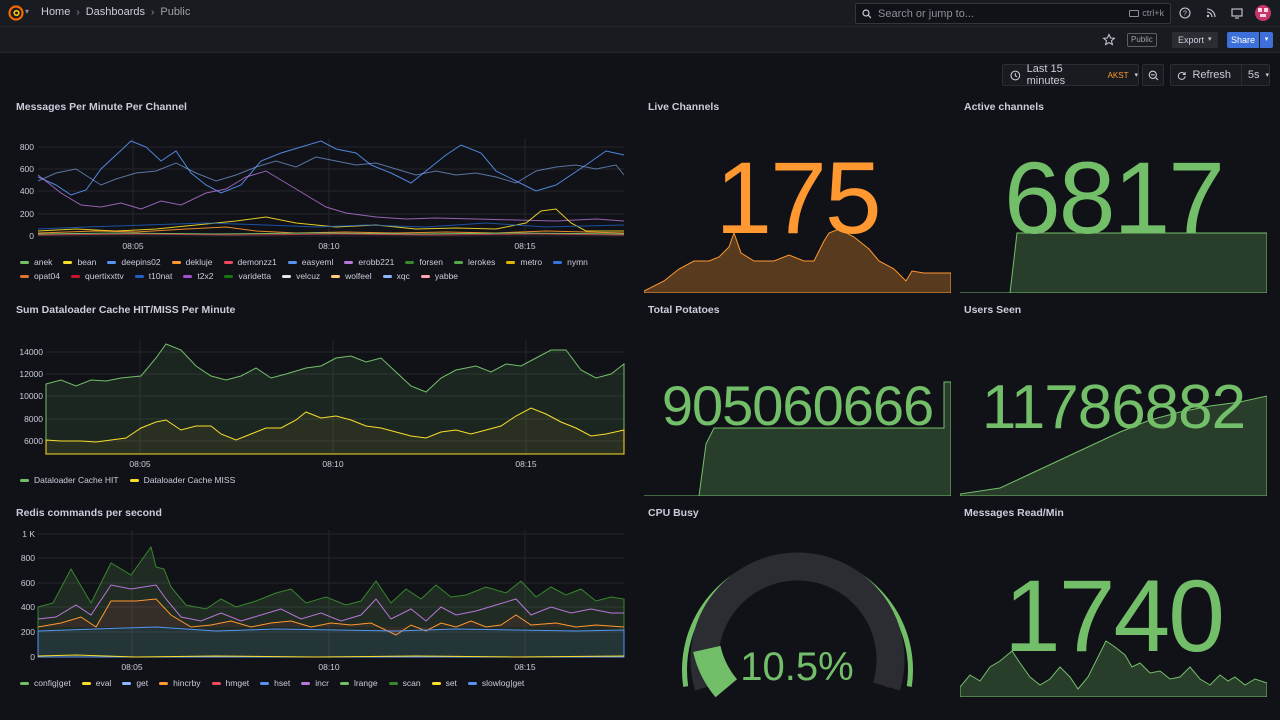 This screenshot has width=1280, height=720. I want to click on legend-label: deepins02, so click(141, 262).